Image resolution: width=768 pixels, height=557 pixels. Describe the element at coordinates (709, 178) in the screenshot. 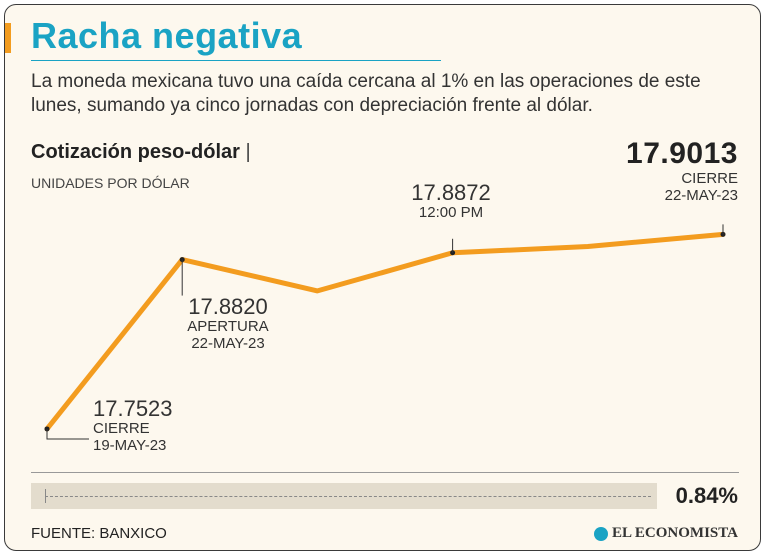

I see `label-close-22may-line1: CIERRE` at that location.